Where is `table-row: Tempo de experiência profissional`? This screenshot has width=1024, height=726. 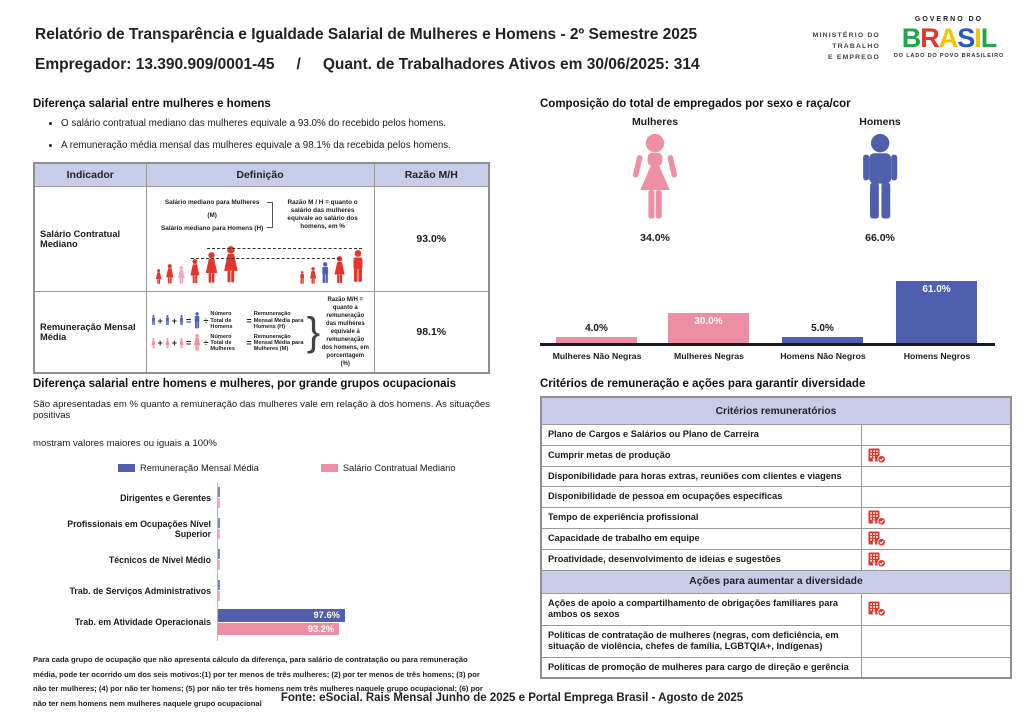 table-row: Tempo de experiência profissional is located at coordinates (776, 517).